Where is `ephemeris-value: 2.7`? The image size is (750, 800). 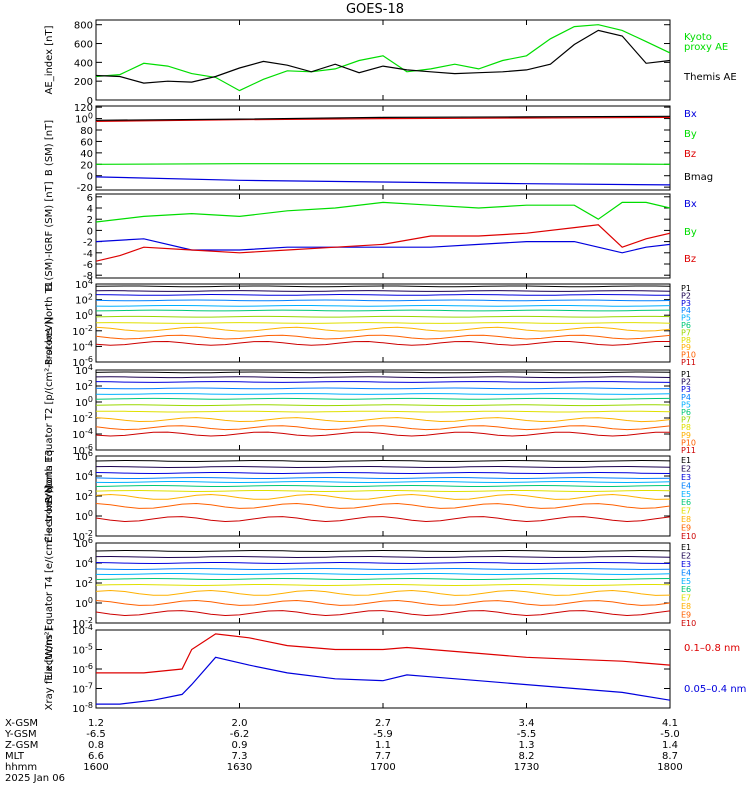 ephemeris-value: 2.7 is located at coordinates (383, 723).